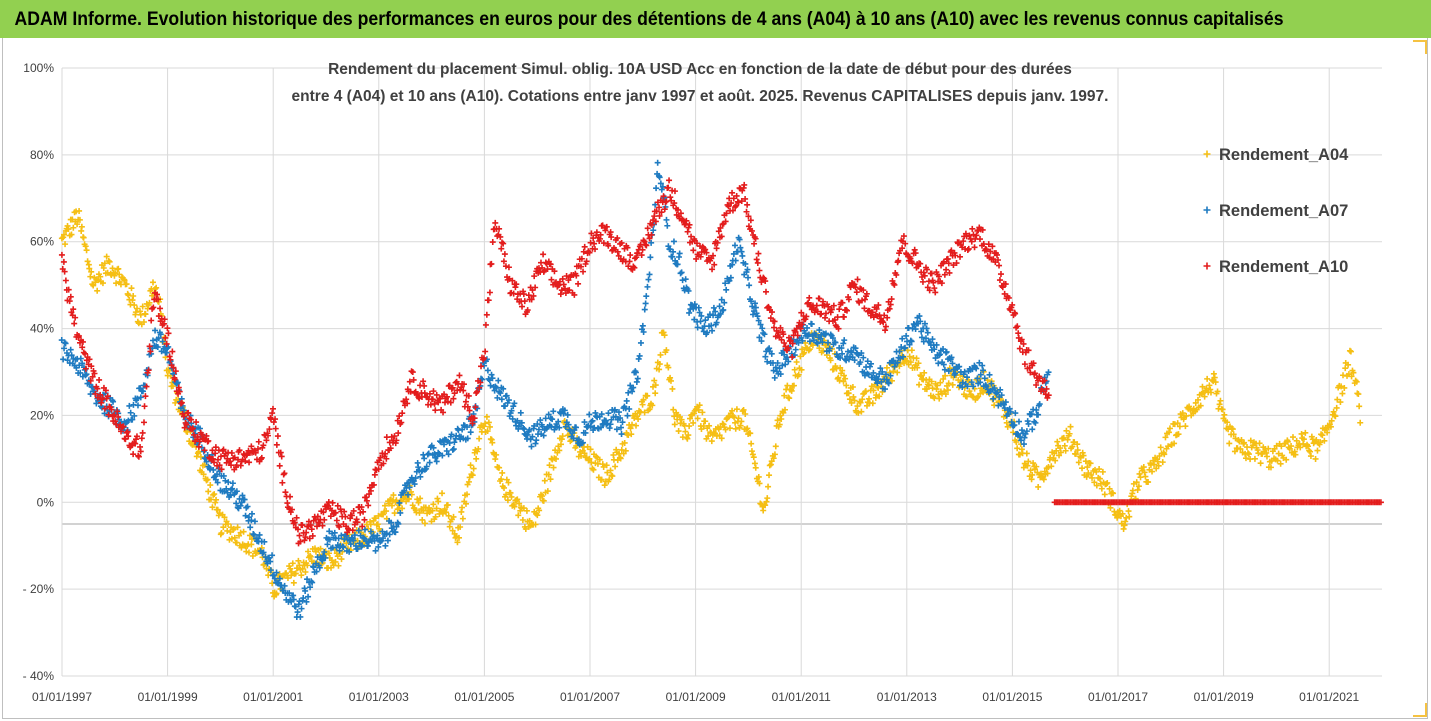 The height and width of the screenshot is (721, 1431). What do you see at coordinates (1420, 47) in the screenshot?
I see `resize-handle-top-right` at bounding box center [1420, 47].